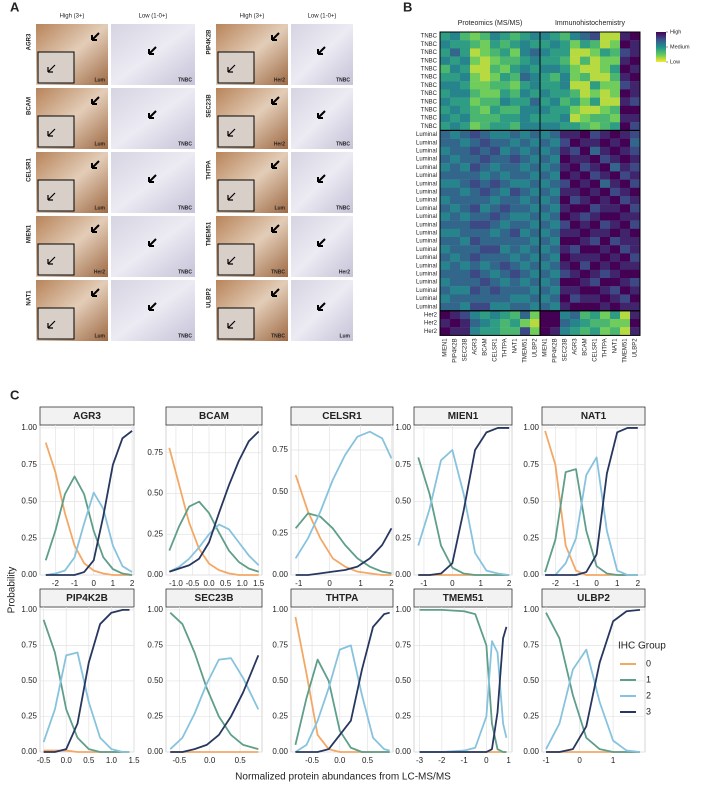 The width and height of the screenshot is (709, 787). What do you see at coordinates (675, 32) in the screenshot?
I see `colorbar-label: High` at bounding box center [675, 32].